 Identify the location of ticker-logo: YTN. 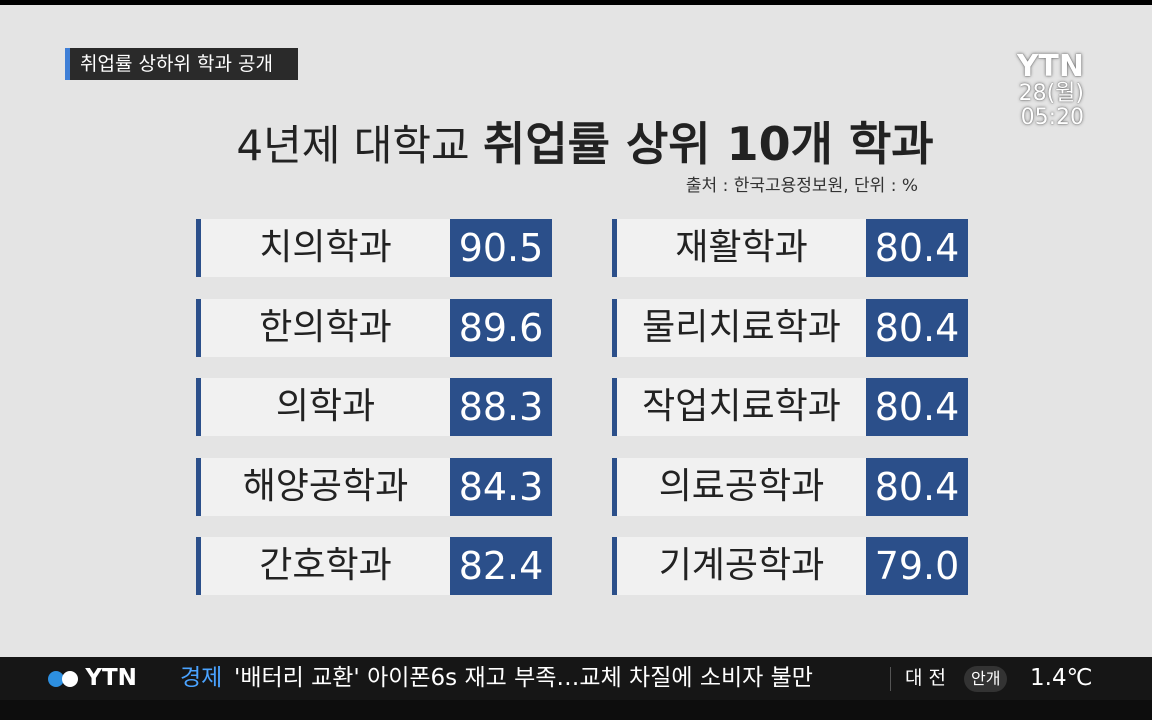
(92, 678).